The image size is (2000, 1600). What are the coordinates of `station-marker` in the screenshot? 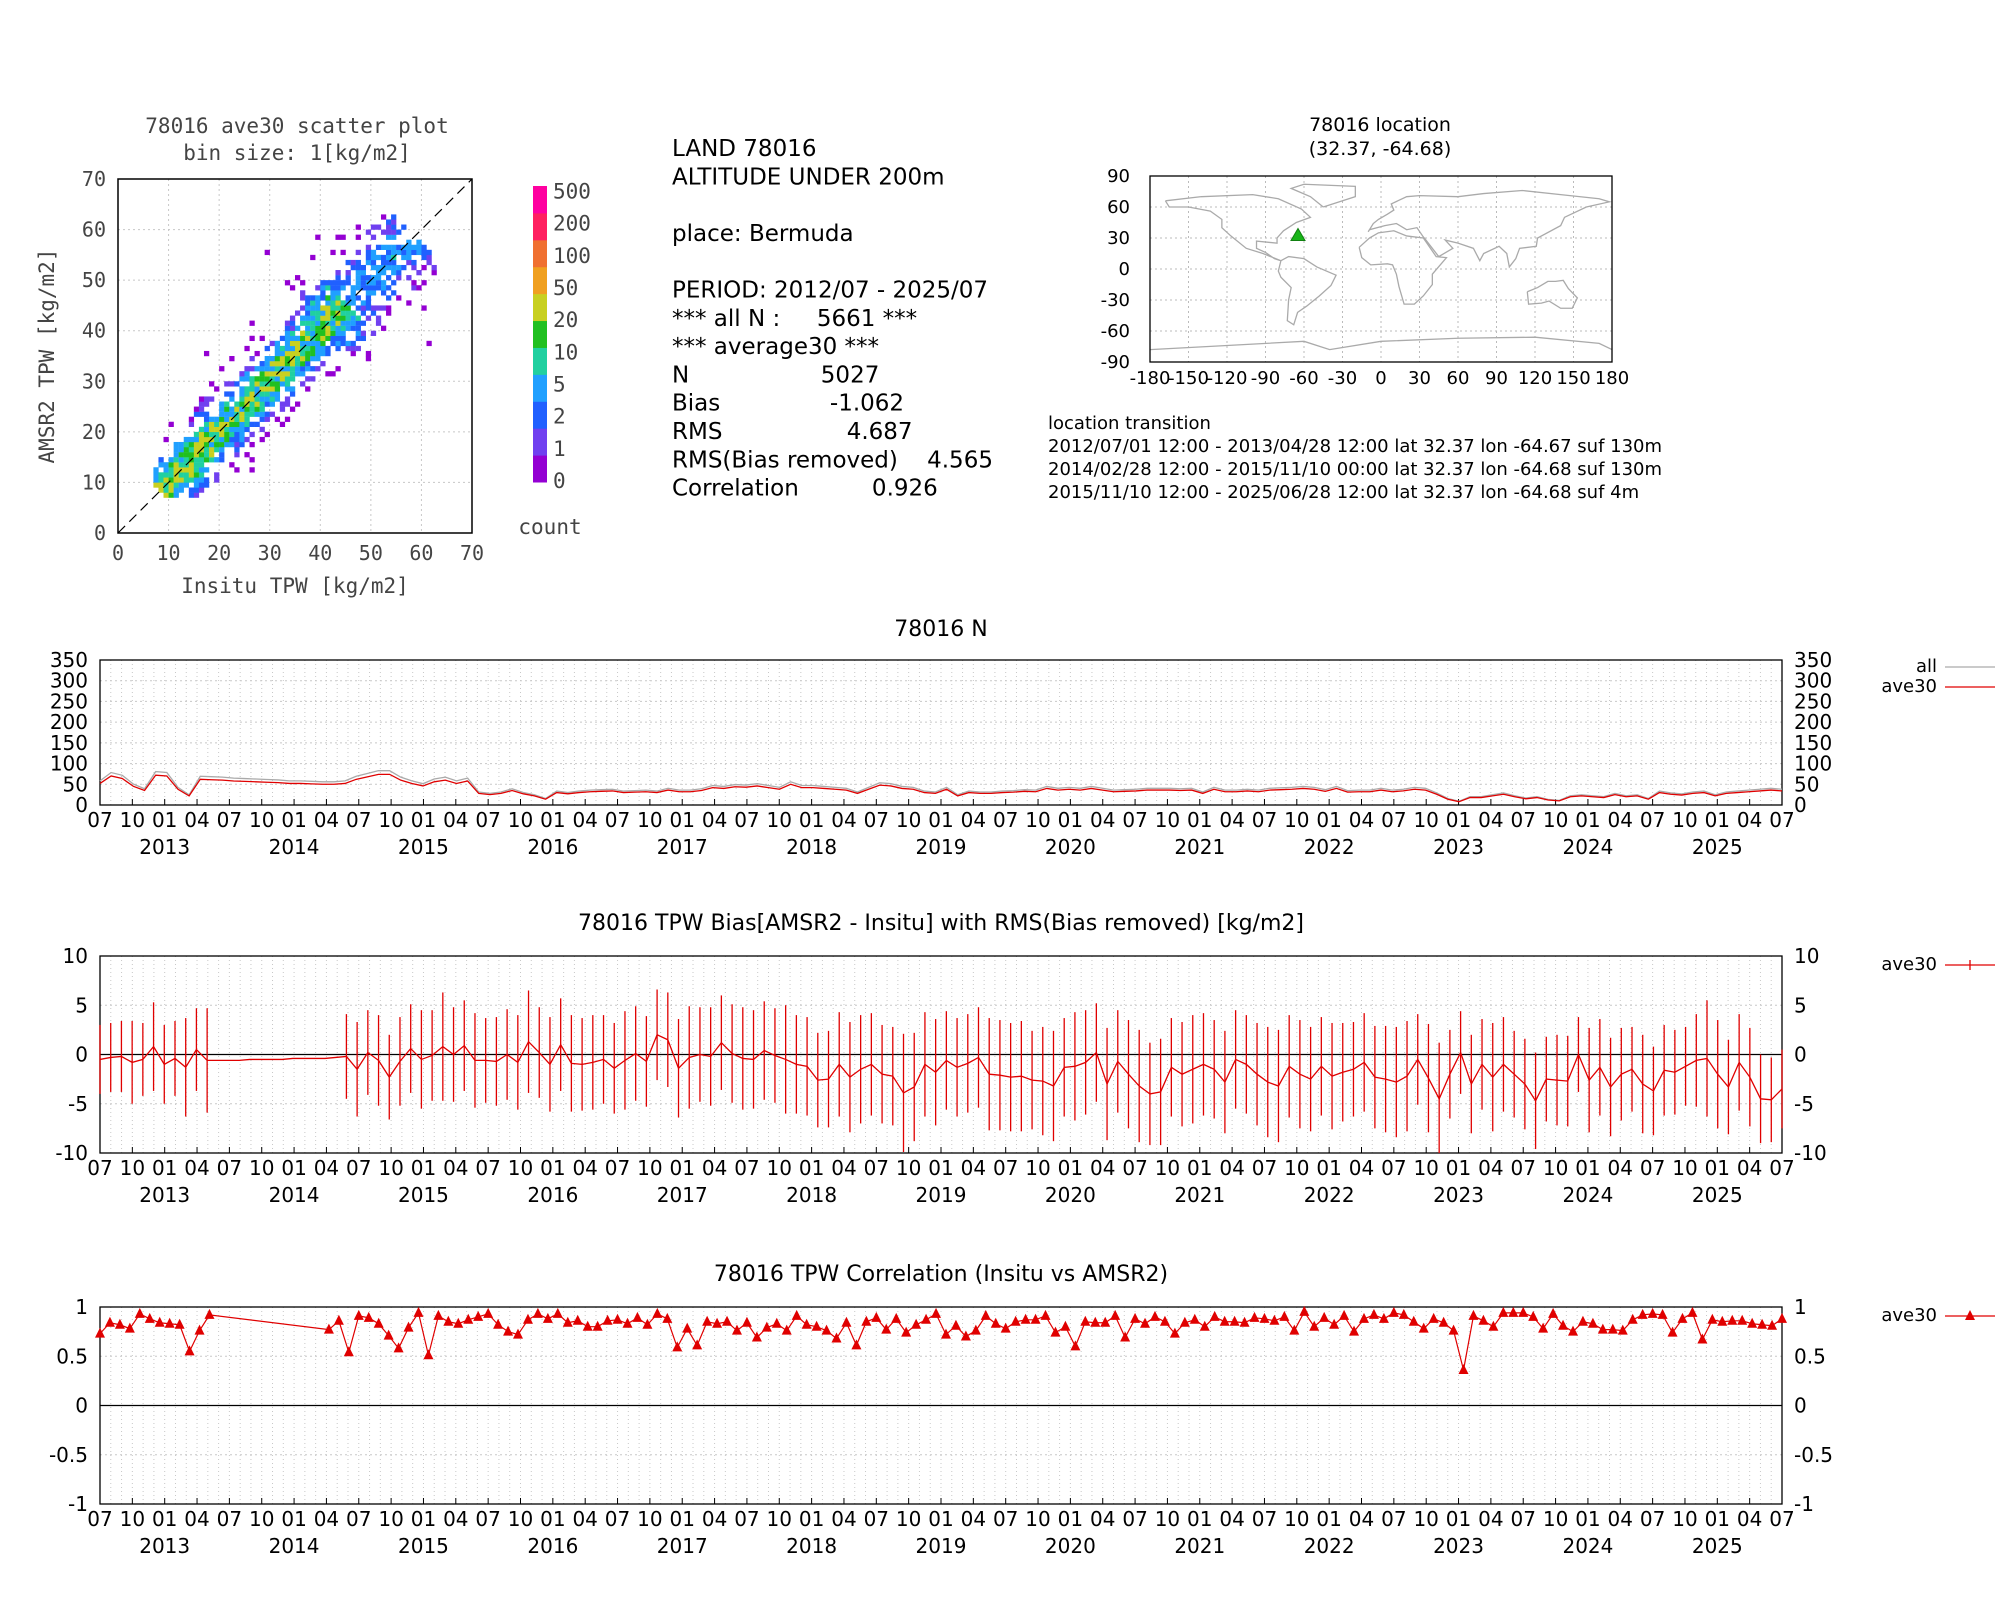 It's located at (1298, 234).